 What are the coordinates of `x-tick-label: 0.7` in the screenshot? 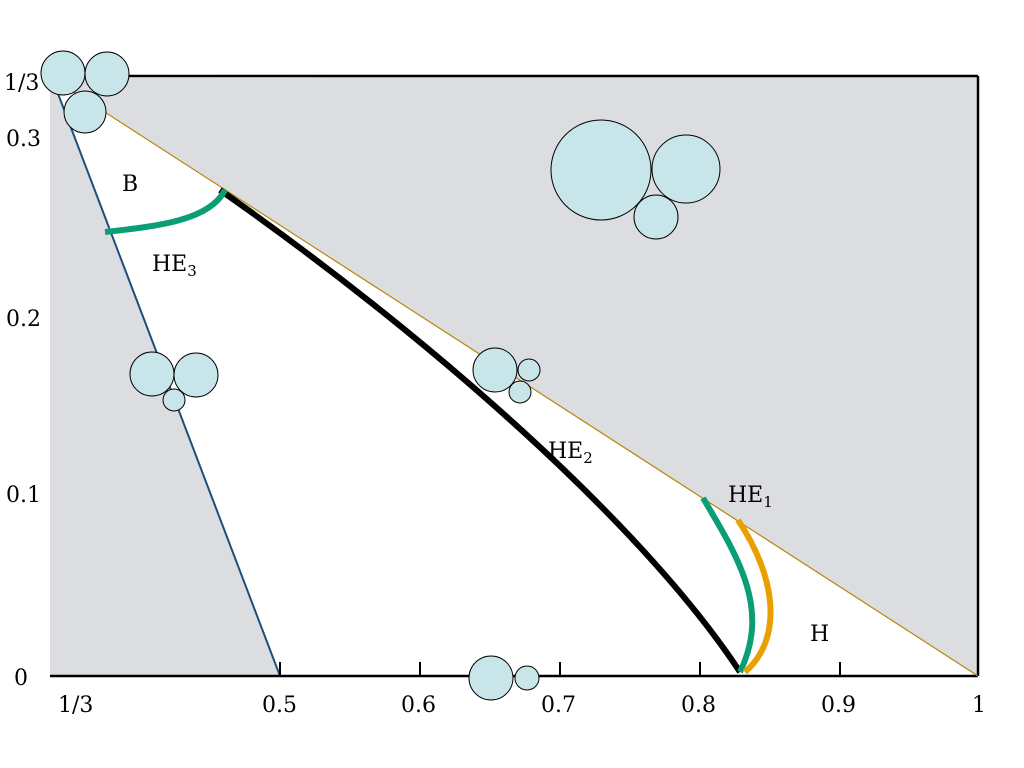 It's located at (558, 705).